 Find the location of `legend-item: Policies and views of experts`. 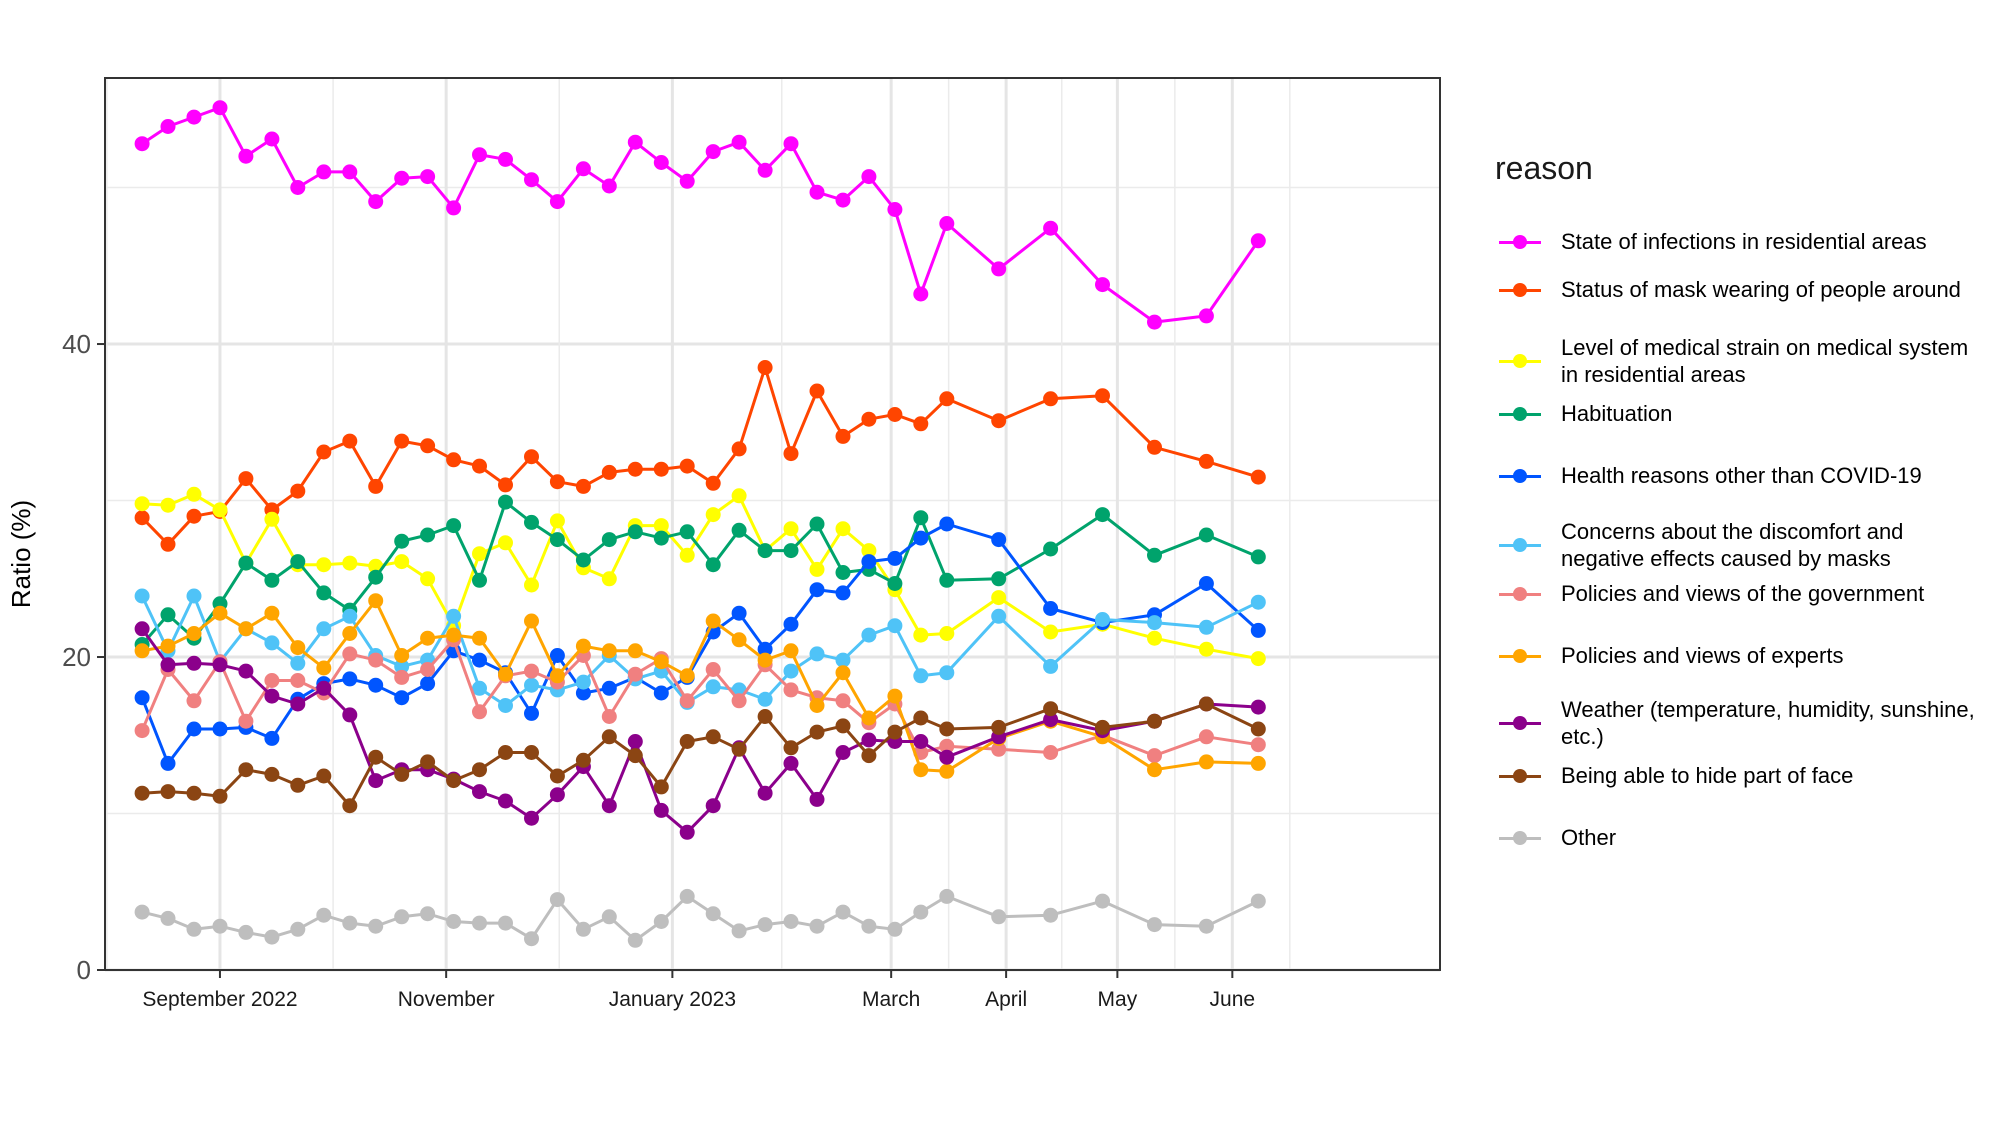

legend-item: Policies and views of experts is located at coordinates (1740, 655).